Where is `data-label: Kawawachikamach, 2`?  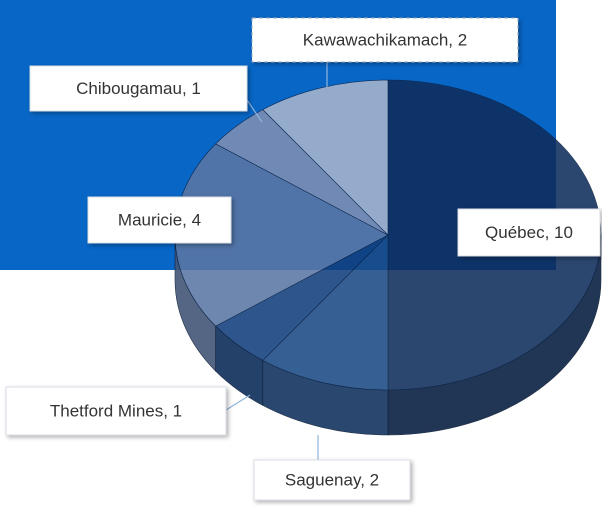 data-label: Kawawachikamach, 2 is located at coordinates (385, 39).